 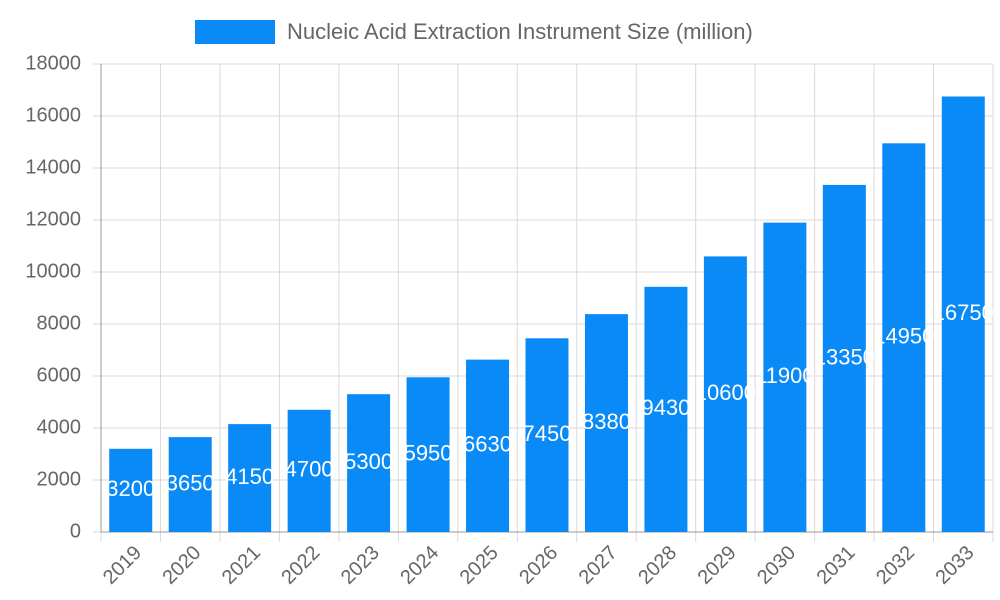 I want to click on value-label: 5300, so click(x=368, y=461).